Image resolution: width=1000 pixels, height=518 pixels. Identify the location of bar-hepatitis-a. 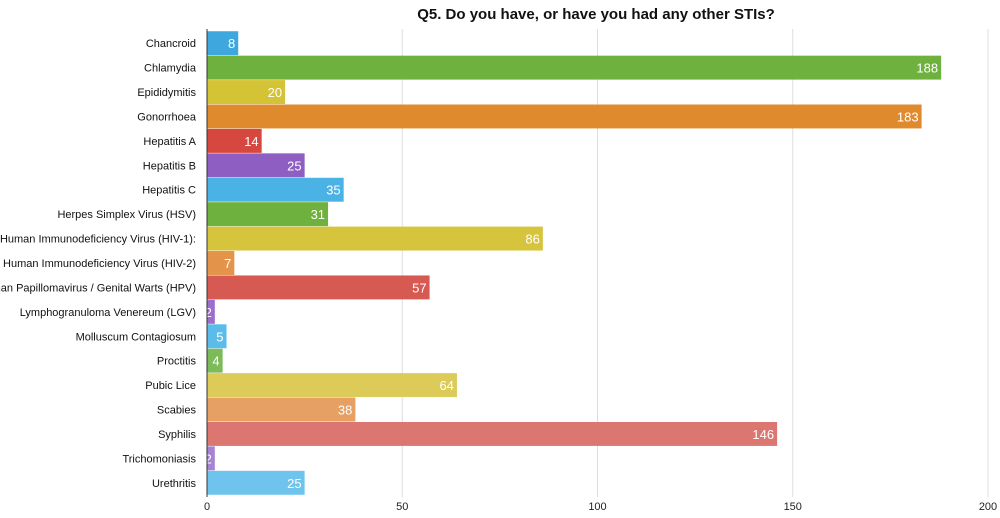
(234, 140).